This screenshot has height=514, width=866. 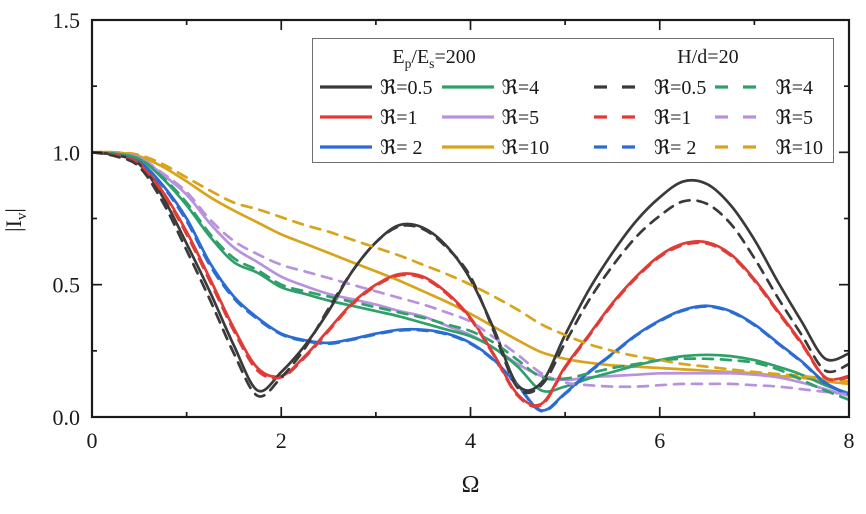 What do you see at coordinates (67, 417) in the screenshot?
I see `y-tick-label: 0.0` at bounding box center [67, 417].